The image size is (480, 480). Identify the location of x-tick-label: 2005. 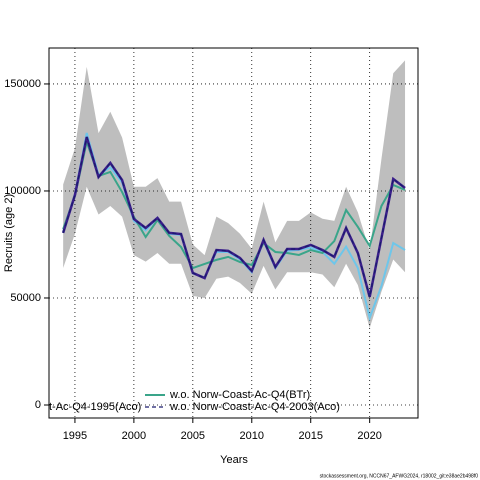
(193, 436).